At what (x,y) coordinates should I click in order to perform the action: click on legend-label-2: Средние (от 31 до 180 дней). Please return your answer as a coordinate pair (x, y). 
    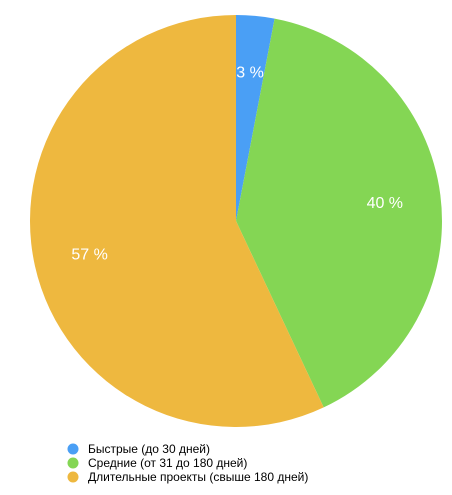
    Looking at the image, I should click on (167, 463).